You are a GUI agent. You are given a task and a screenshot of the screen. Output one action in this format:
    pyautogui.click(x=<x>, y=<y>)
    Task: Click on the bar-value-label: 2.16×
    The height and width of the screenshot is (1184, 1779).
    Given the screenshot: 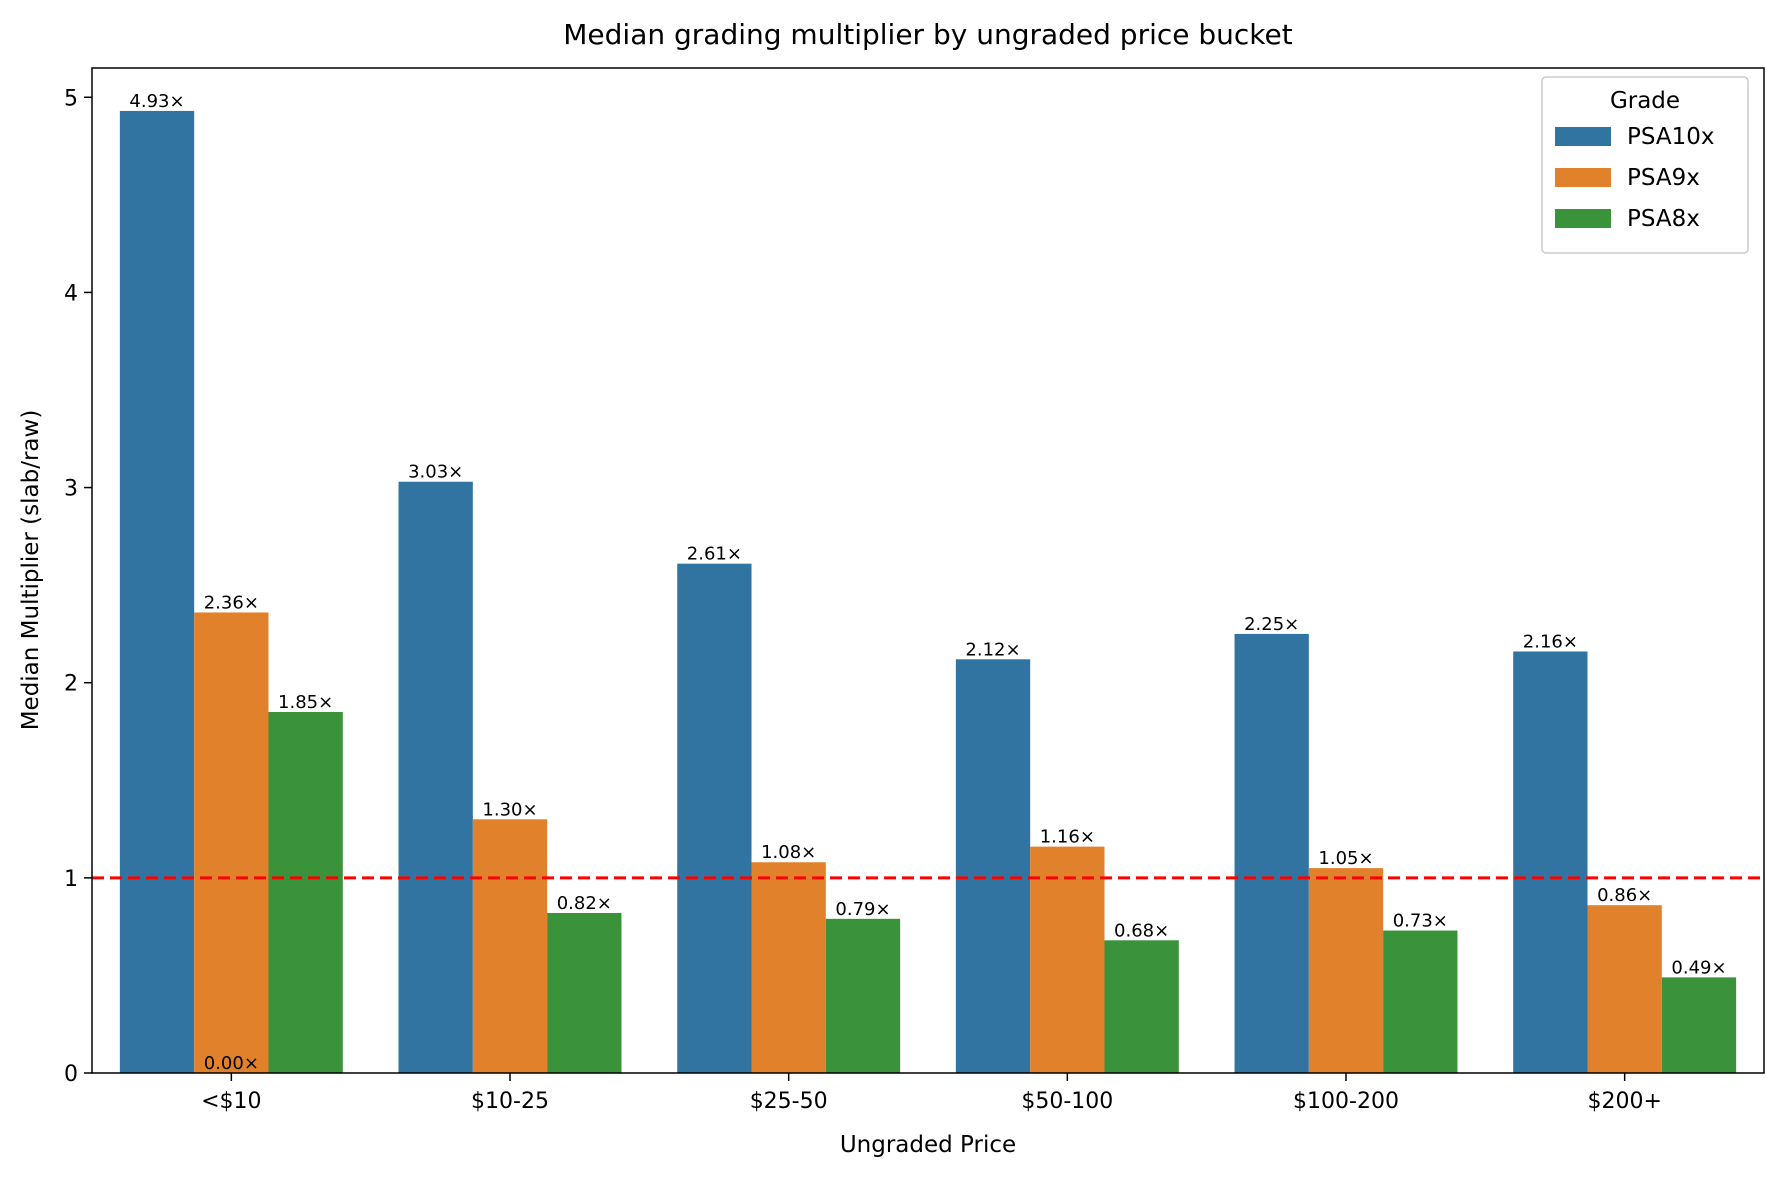 What is the action you would take?
    pyautogui.click(x=1550, y=641)
    